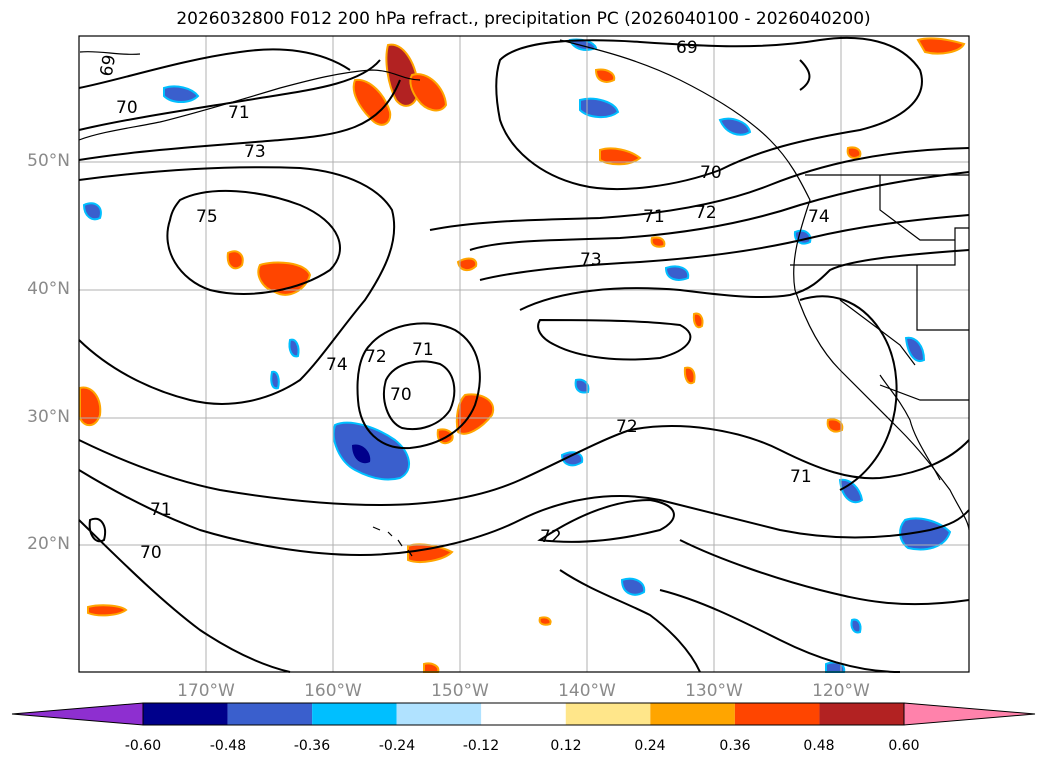 The width and height of the screenshot is (1047, 765). Describe the element at coordinates (207, 217) in the screenshot. I see `contour-label: 75` at that location.